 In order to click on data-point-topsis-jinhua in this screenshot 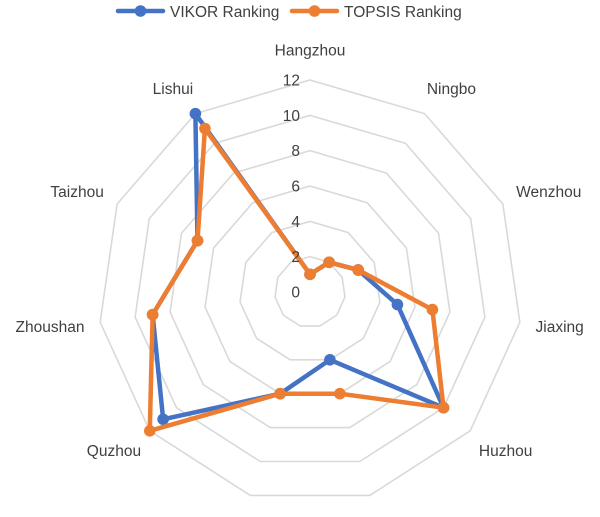, I will do `click(280, 393)`.